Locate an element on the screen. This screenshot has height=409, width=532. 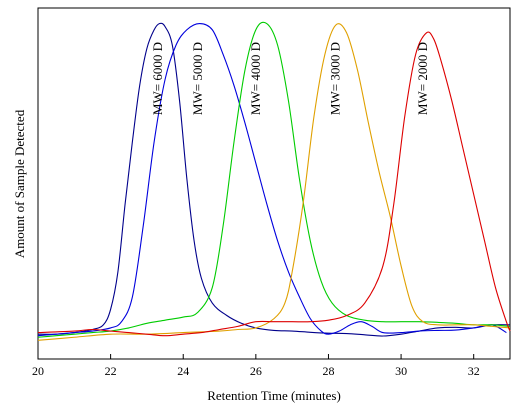
x-tick-label: 22 is located at coordinates (111, 371).